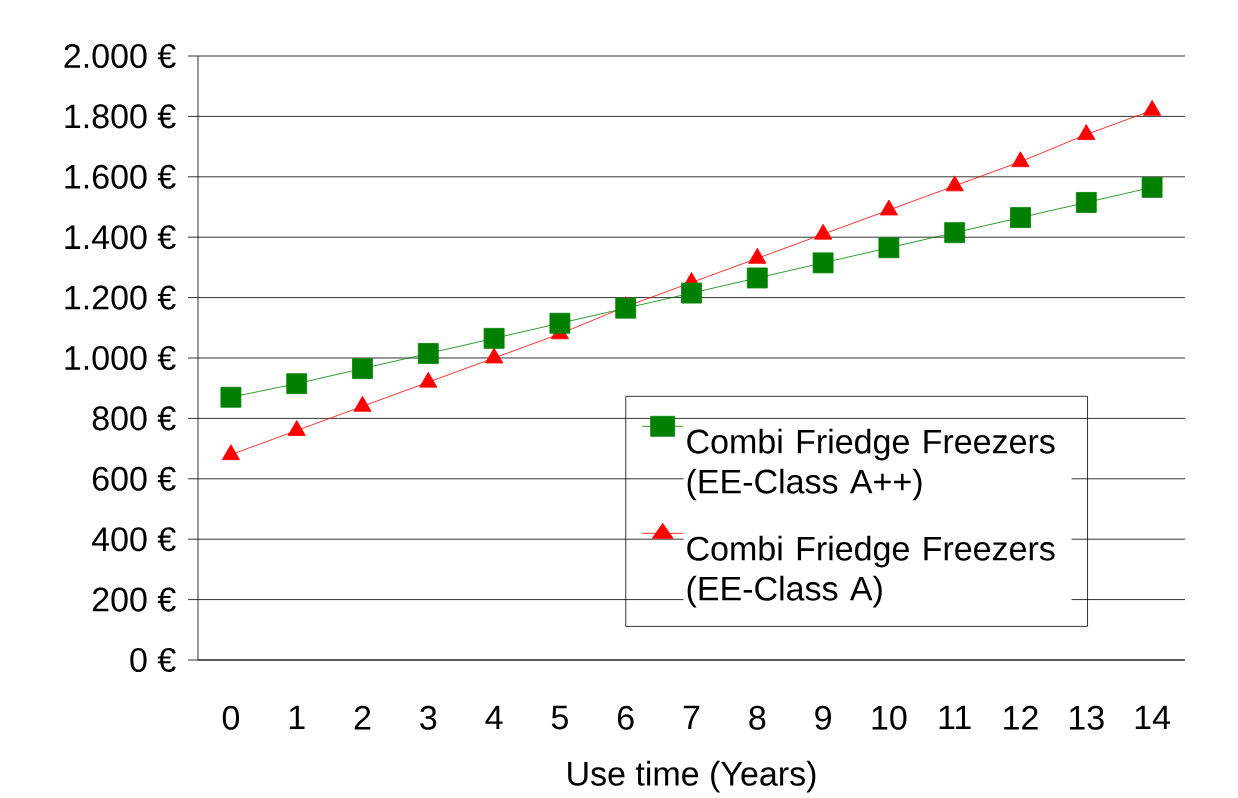 The width and height of the screenshot is (1238, 798). Describe the element at coordinates (625, 717) in the screenshot. I see `x-tick-label: 6` at that location.